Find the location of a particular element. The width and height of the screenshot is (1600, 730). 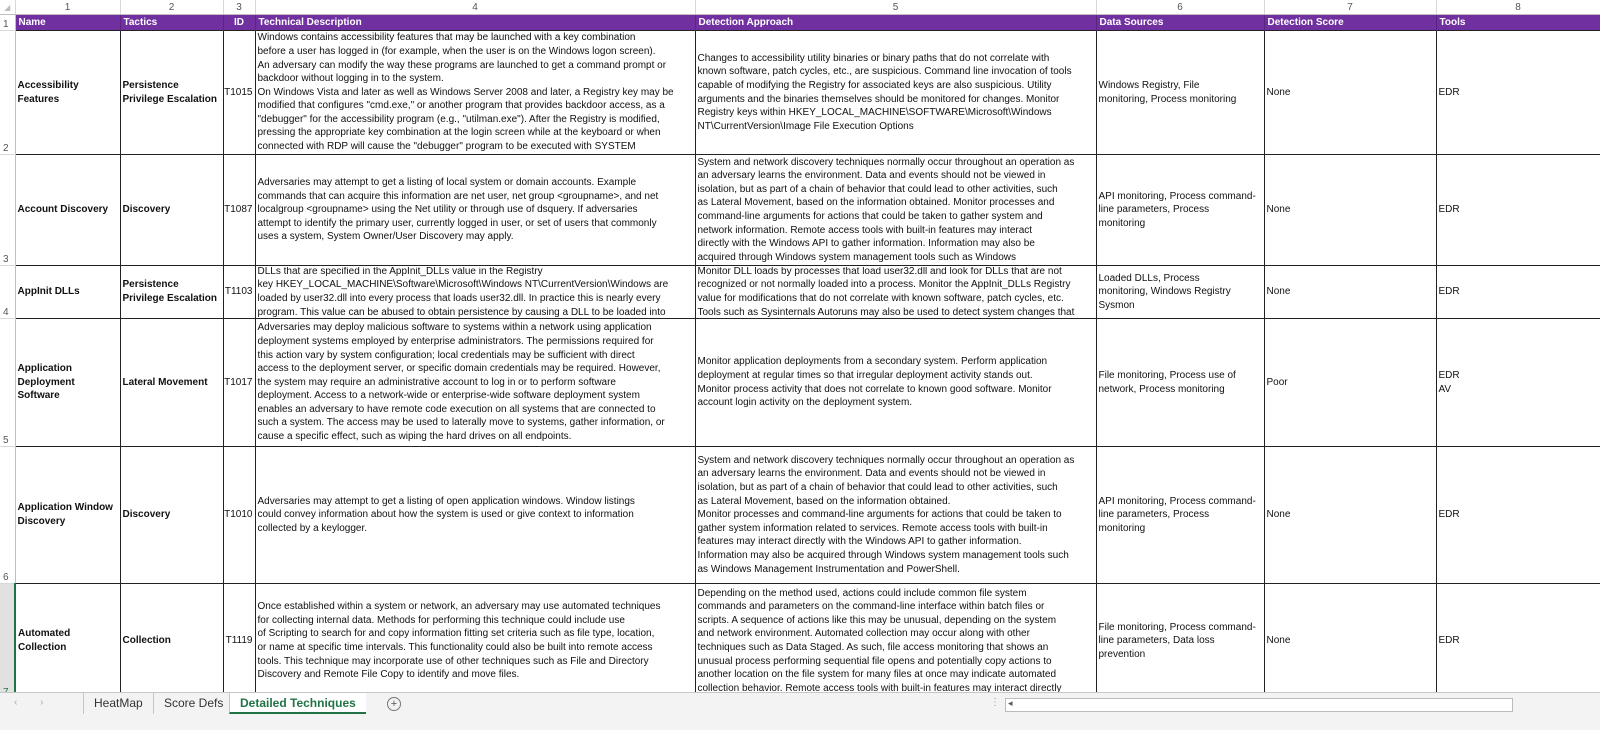

column-number-4: 4 is located at coordinates (475, 7).